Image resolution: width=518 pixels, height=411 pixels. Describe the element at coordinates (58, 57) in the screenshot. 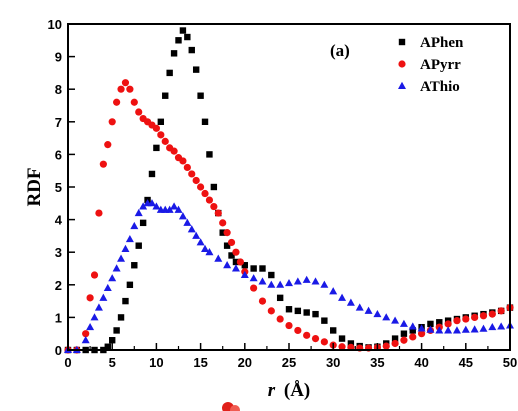

I see `y-tick-label: 9` at that location.